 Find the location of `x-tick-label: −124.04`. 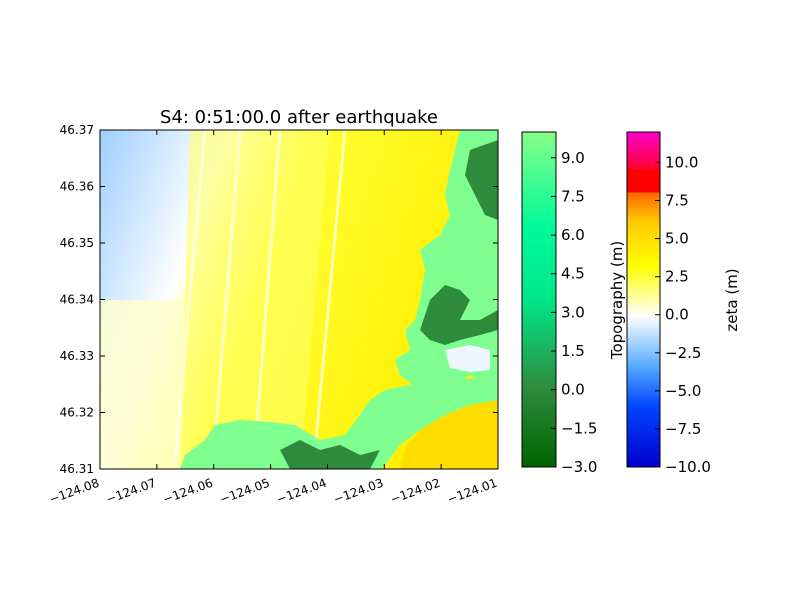

x-tick-label: −124.04 is located at coordinates (302, 491).